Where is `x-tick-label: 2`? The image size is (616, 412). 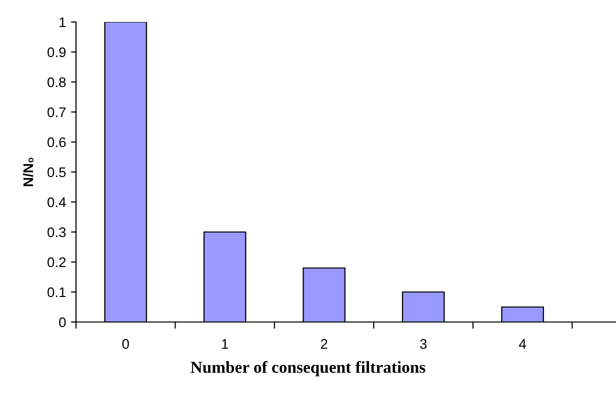
x-tick-label: 2 is located at coordinates (324, 344).